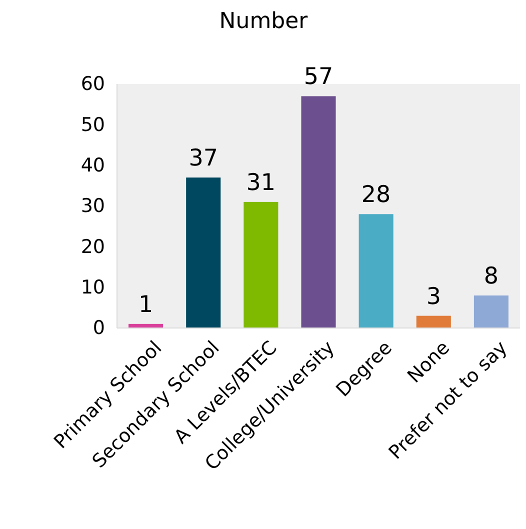  What do you see at coordinates (92, 125) in the screenshot?
I see `y-tick-label: 50` at bounding box center [92, 125].